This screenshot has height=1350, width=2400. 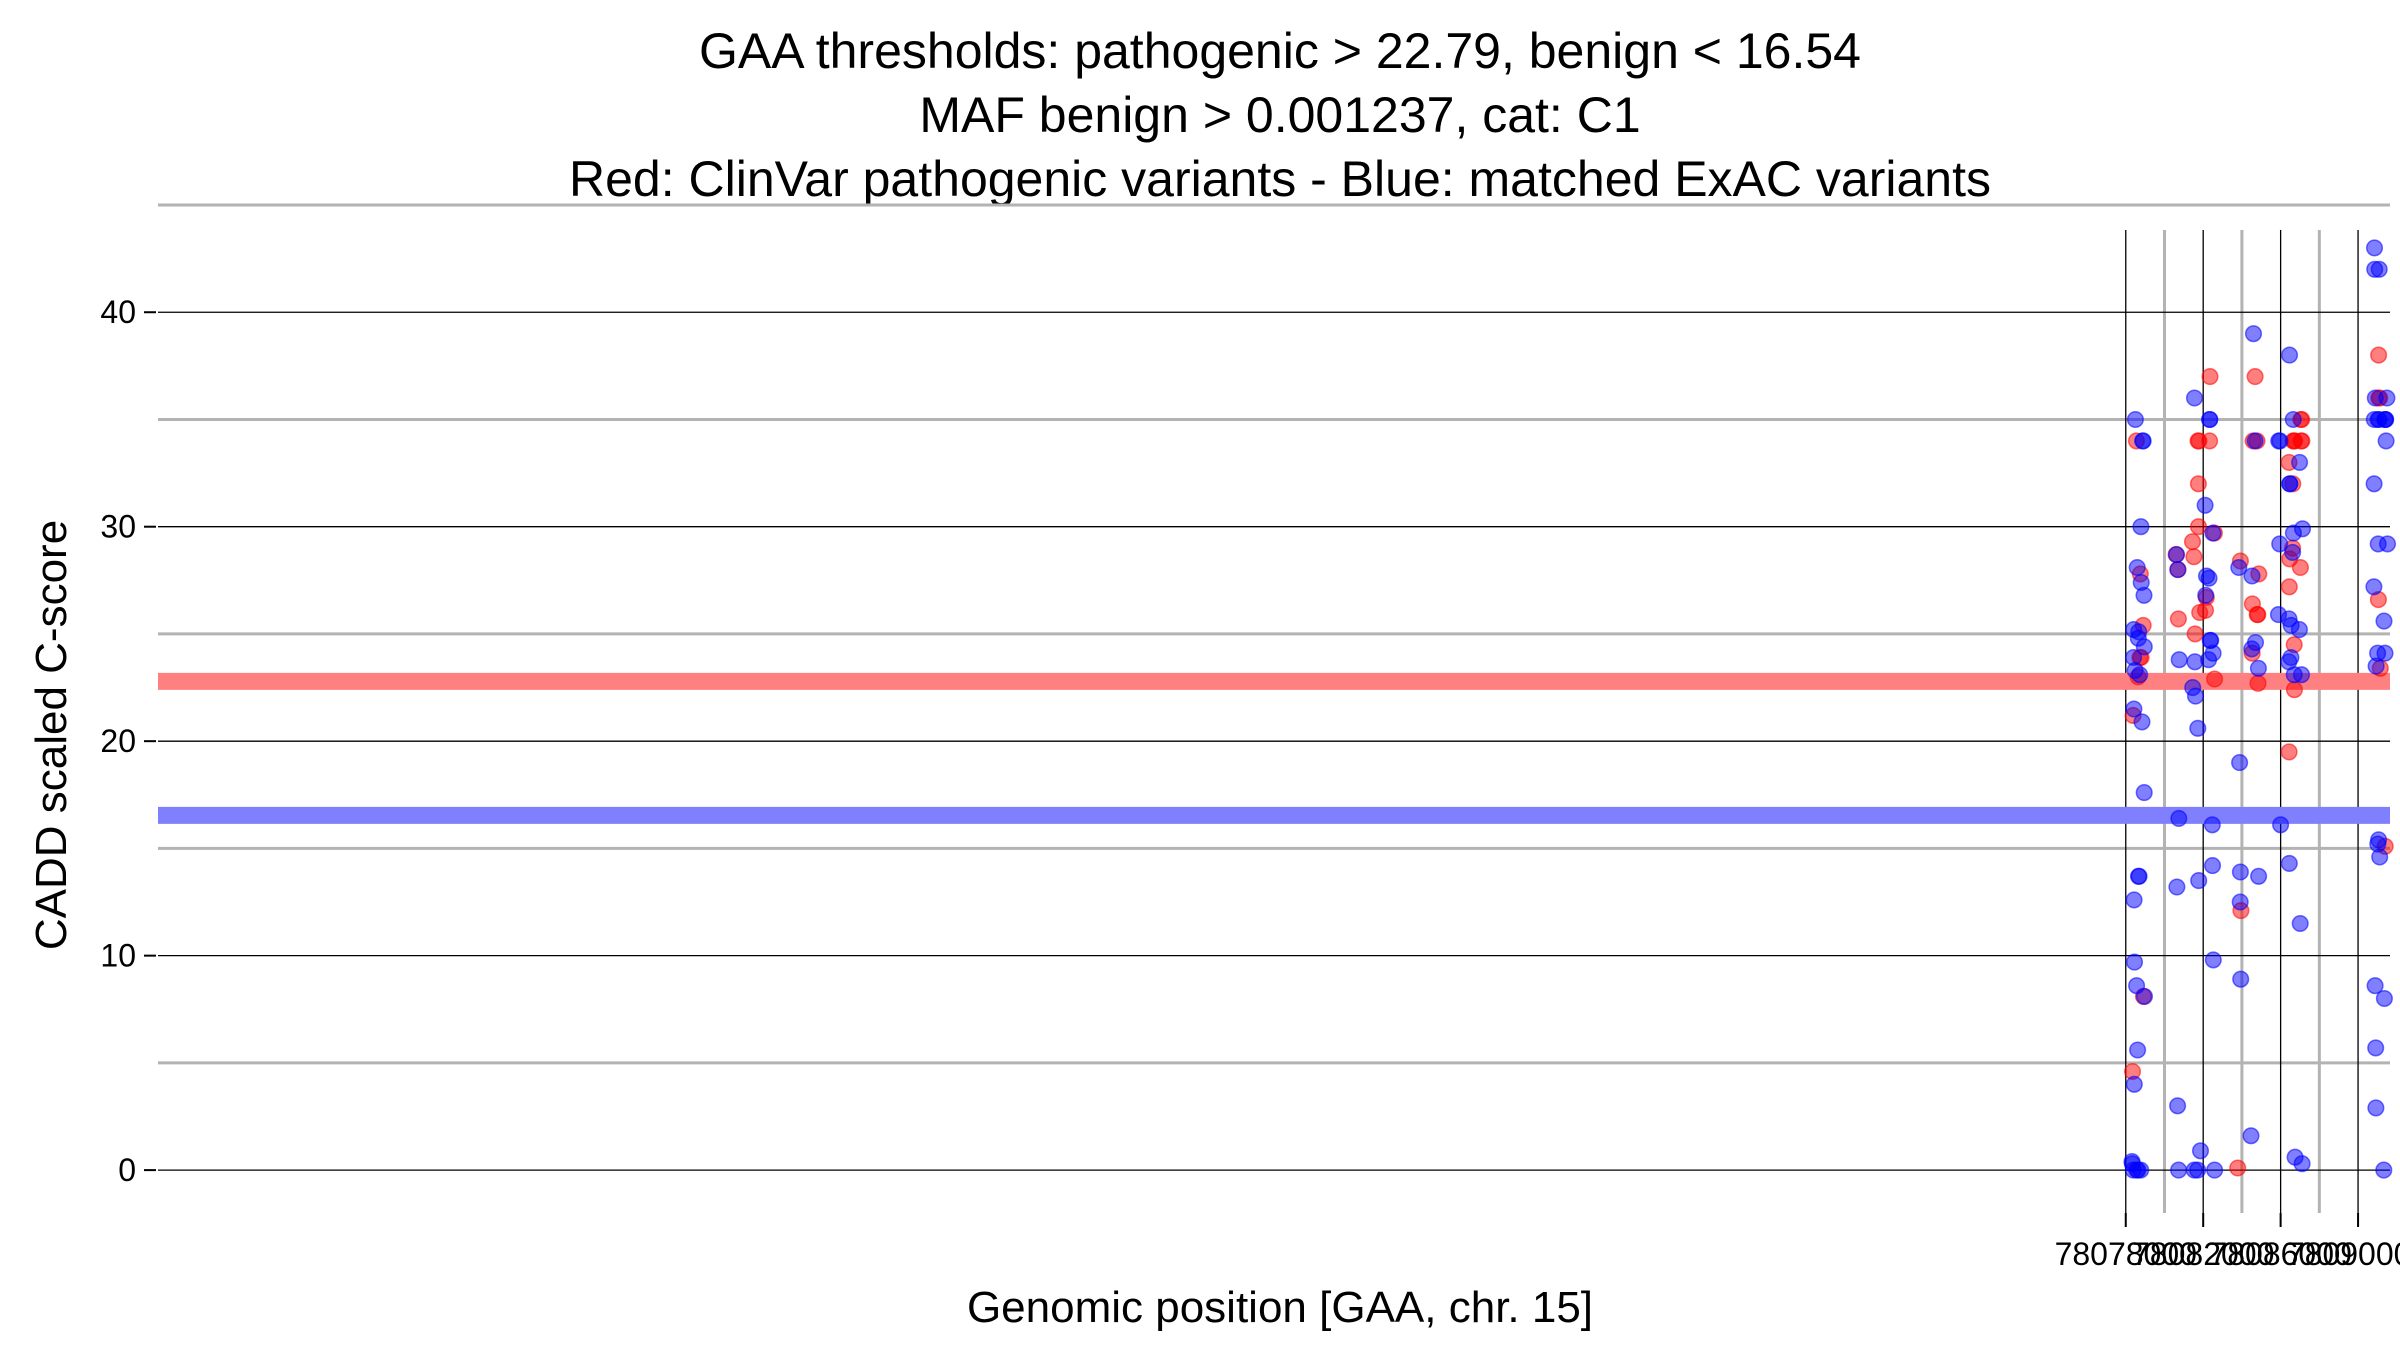 What do you see at coordinates (1279, 115) in the screenshot?
I see `chart-title-line-2: MAF benign > 0.001237, cat: C1` at bounding box center [1279, 115].